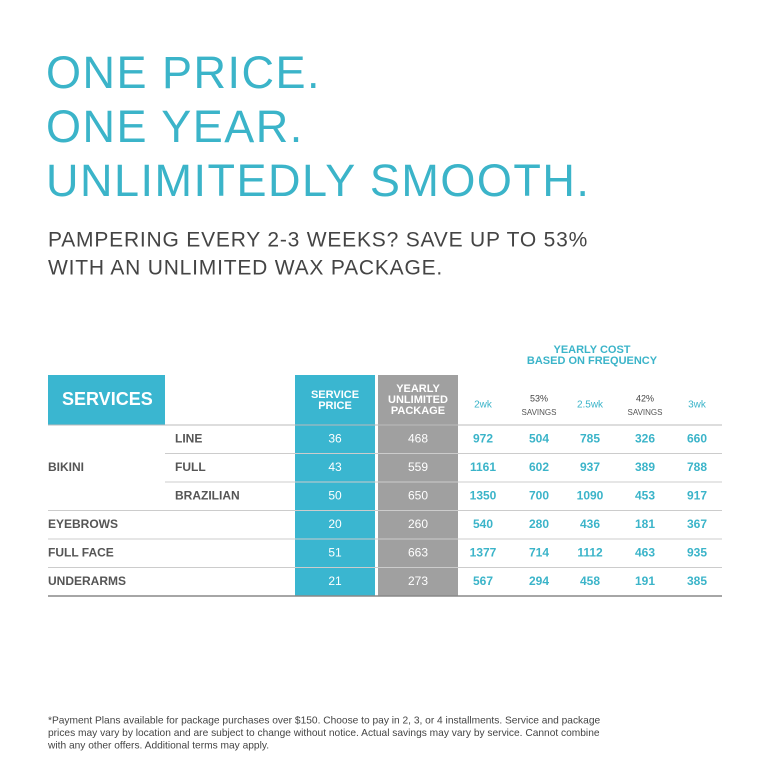 This screenshot has height=768, width=768. What do you see at coordinates (590, 495) in the screenshot?
I see `cell: 1090` at bounding box center [590, 495].